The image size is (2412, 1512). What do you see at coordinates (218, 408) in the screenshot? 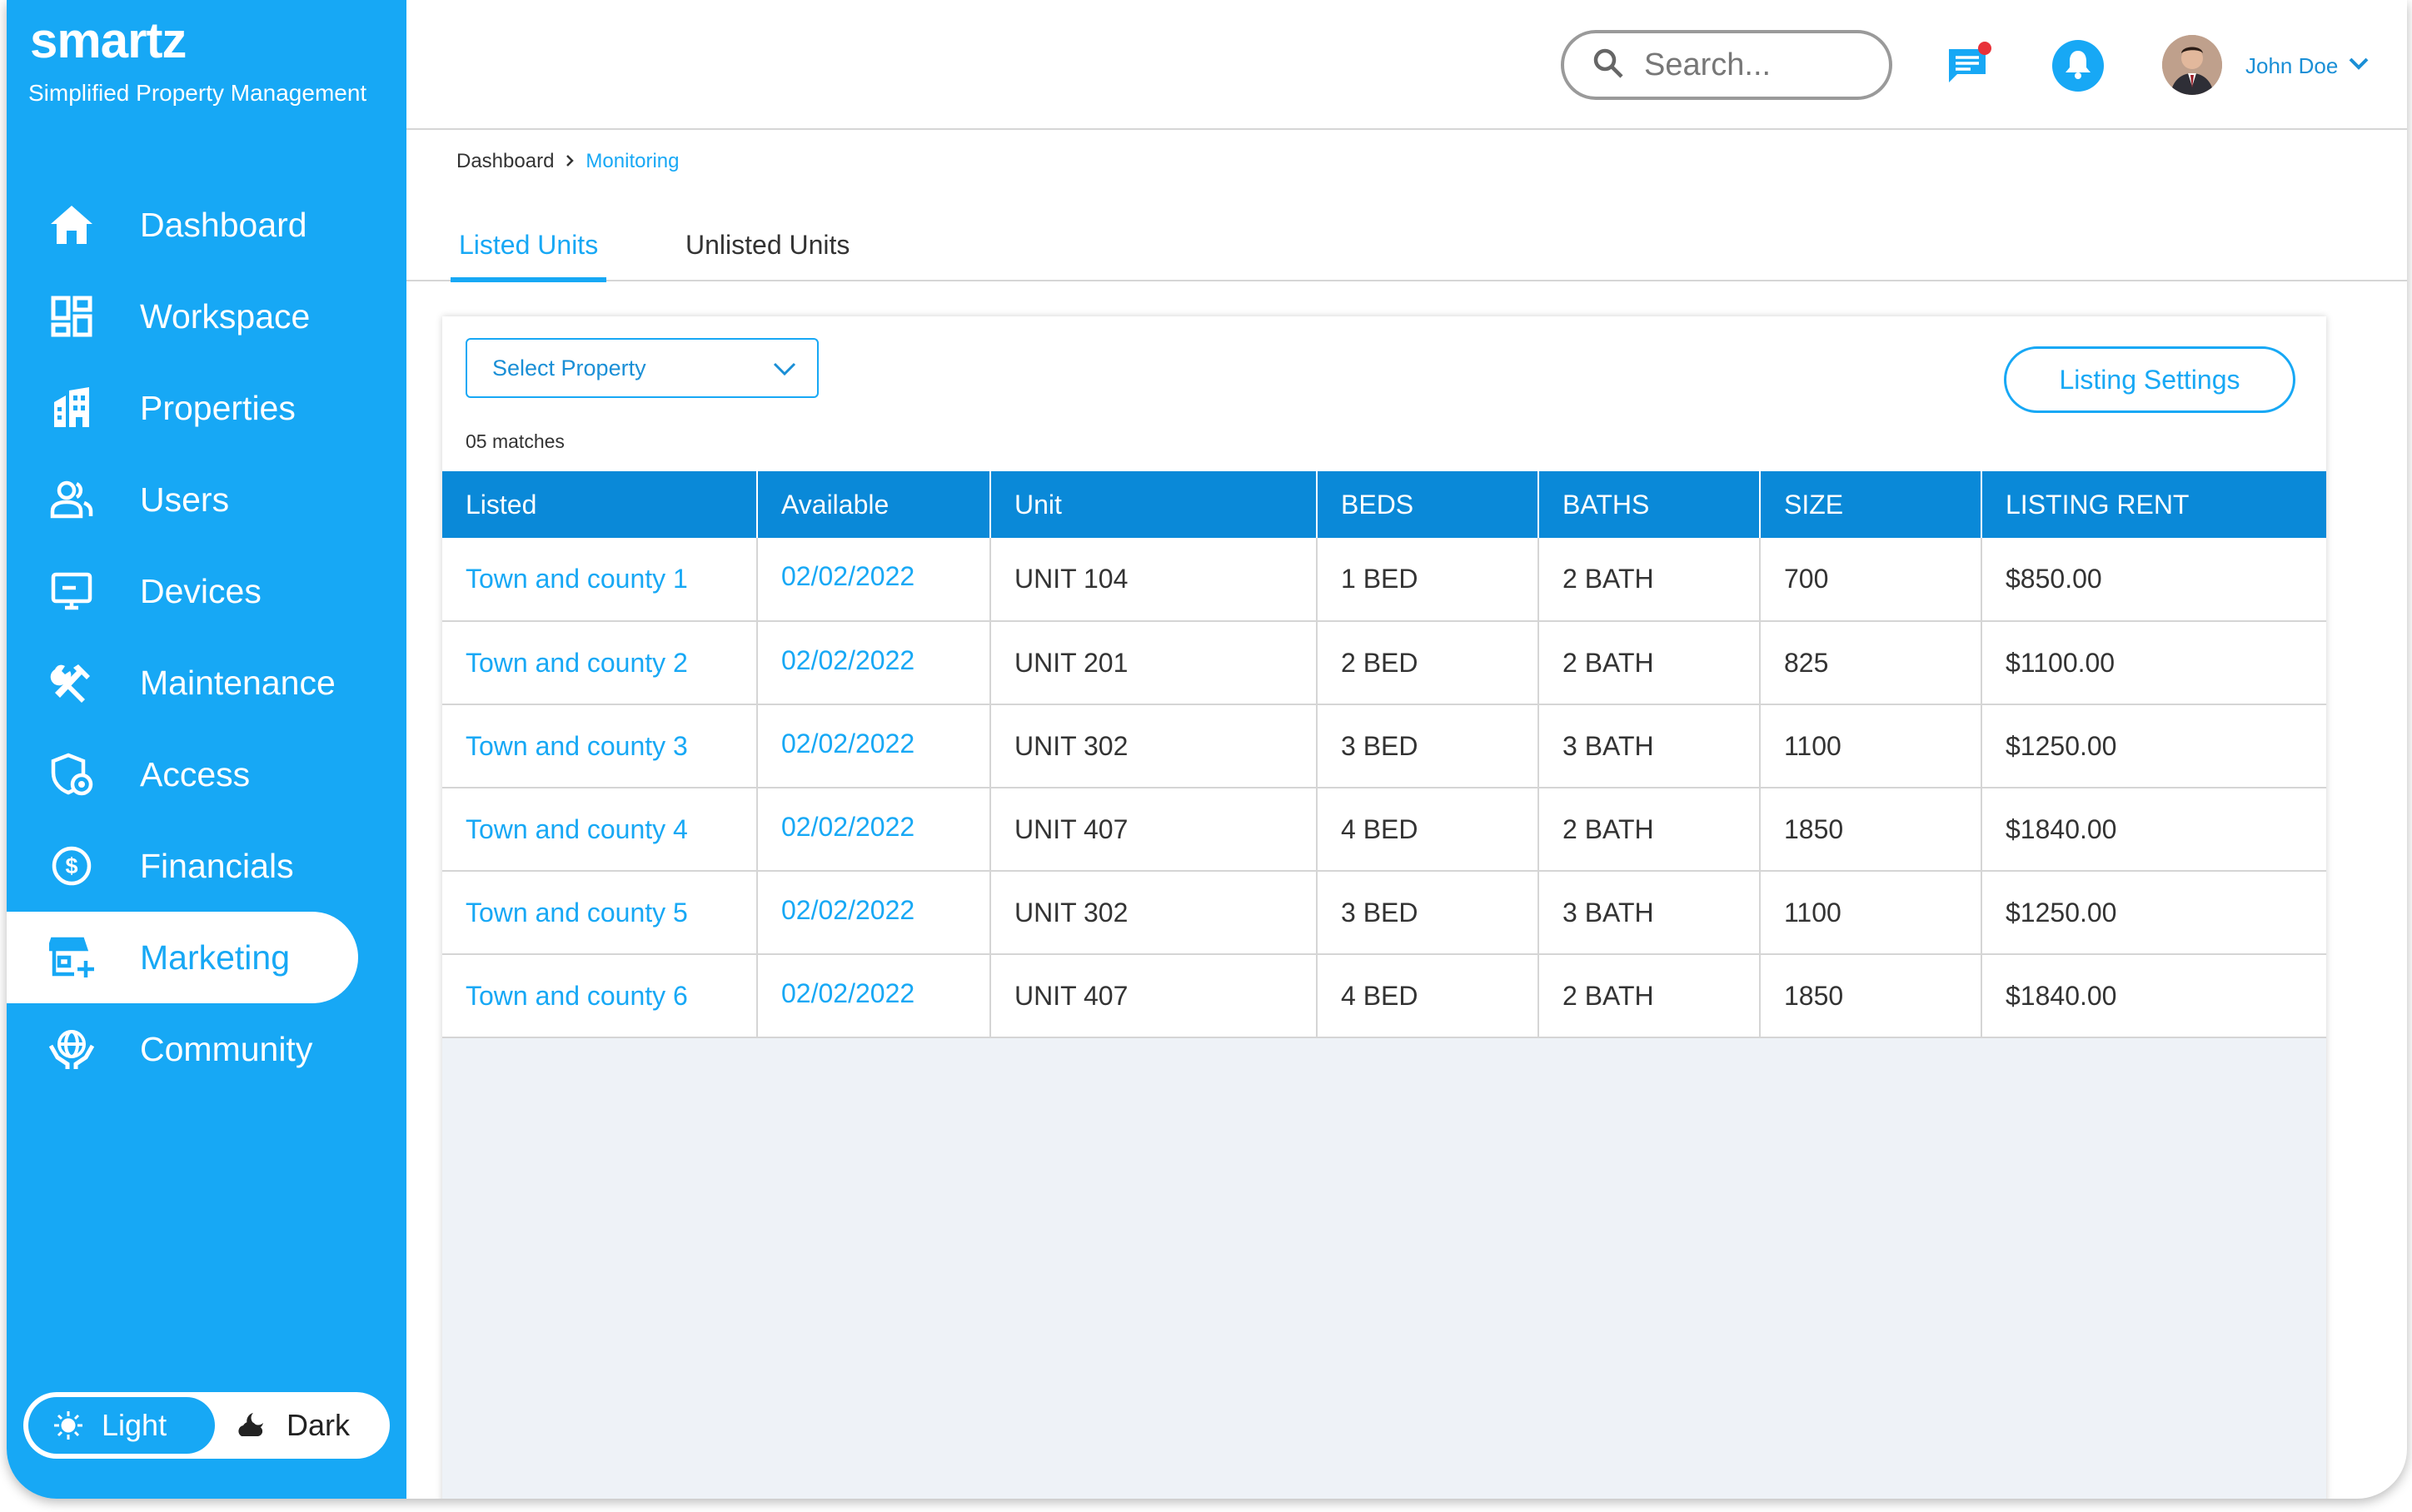
I see `sidebar-item-label: Properties` at bounding box center [218, 408].